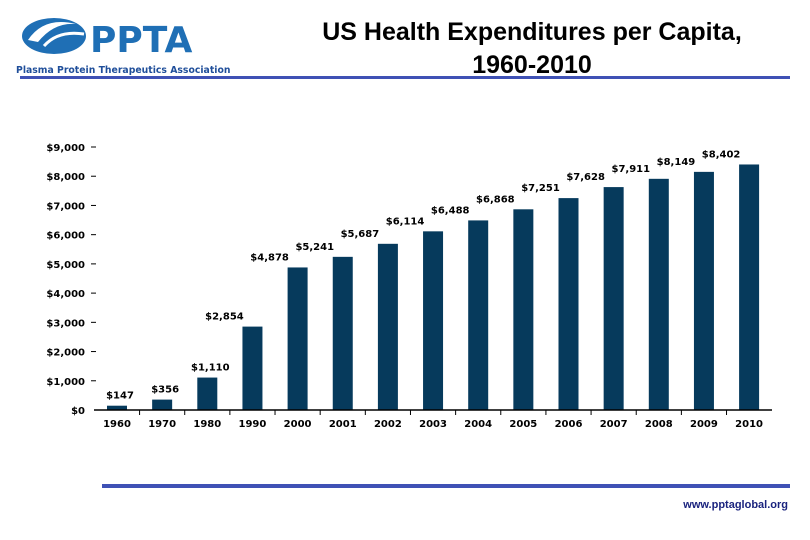 The height and width of the screenshot is (540, 810). What do you see at coordinates (523, 424) in the screenshot?
I see `x-tick-label: 2005` at bounding box center [523, 424].